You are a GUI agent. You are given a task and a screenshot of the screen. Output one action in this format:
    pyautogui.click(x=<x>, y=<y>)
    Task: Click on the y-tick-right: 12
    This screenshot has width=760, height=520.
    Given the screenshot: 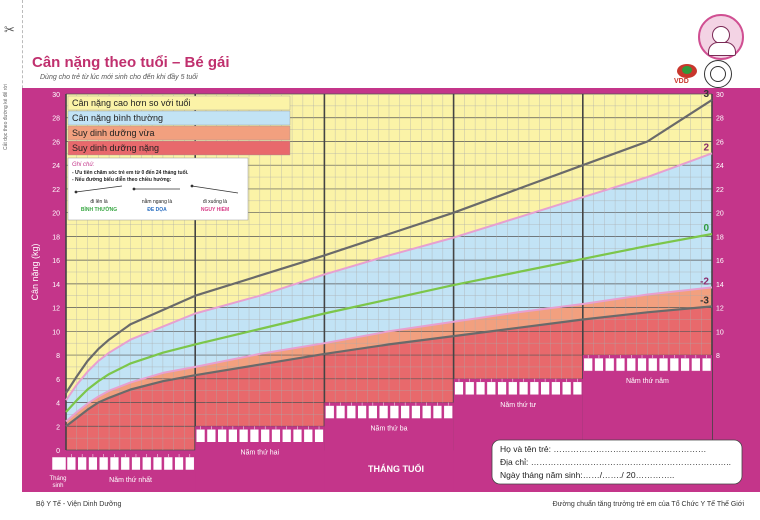 What is the action you would take?
    pyautogui.click(x=720, y=309)
    